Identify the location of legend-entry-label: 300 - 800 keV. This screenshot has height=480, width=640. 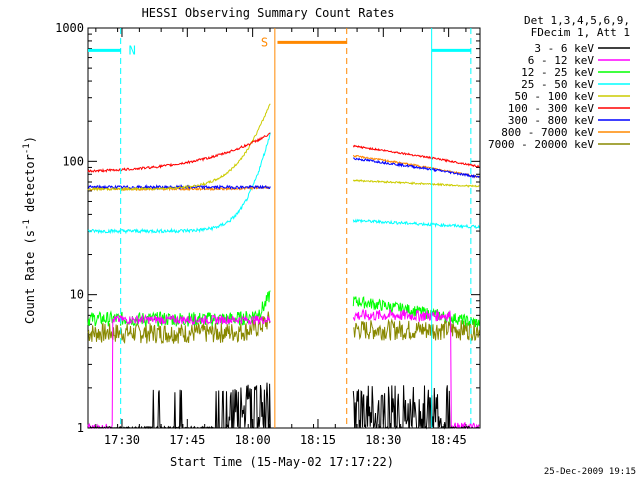
(551, 120).